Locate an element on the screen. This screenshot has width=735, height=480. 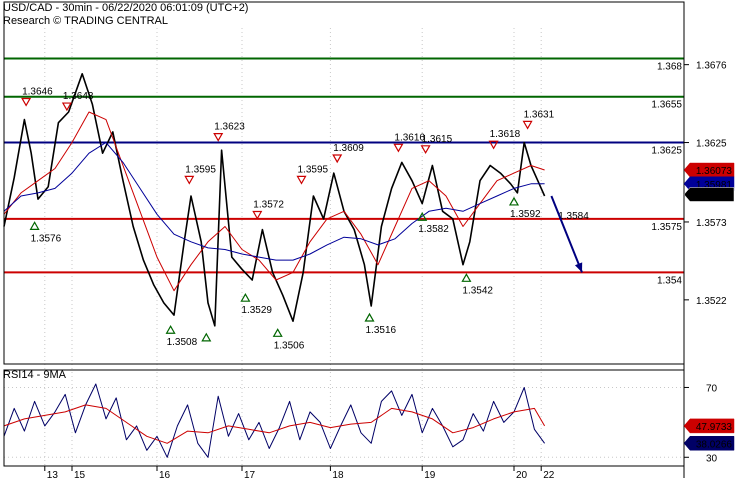
rsi-marker-rsi-tag is located at coordinates (709, 443).